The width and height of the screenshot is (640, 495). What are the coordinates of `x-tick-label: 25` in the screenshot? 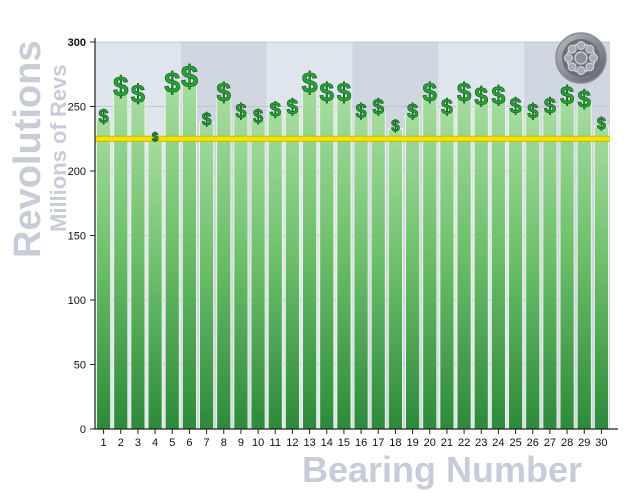 It's located at (515, 443).